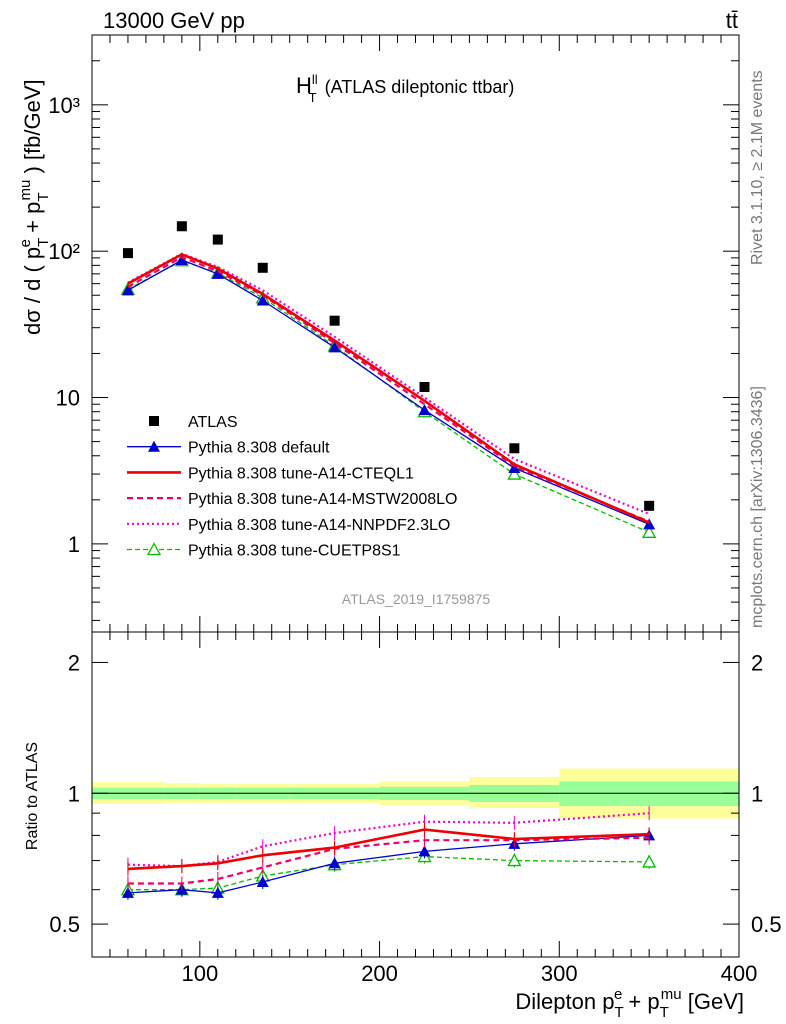 The width and height of the screenshot is (786, 1024). I want to click on legend-label-cuetp8s1: Pythia 8.308 tune-CUETP8S1, so click(294, 551).